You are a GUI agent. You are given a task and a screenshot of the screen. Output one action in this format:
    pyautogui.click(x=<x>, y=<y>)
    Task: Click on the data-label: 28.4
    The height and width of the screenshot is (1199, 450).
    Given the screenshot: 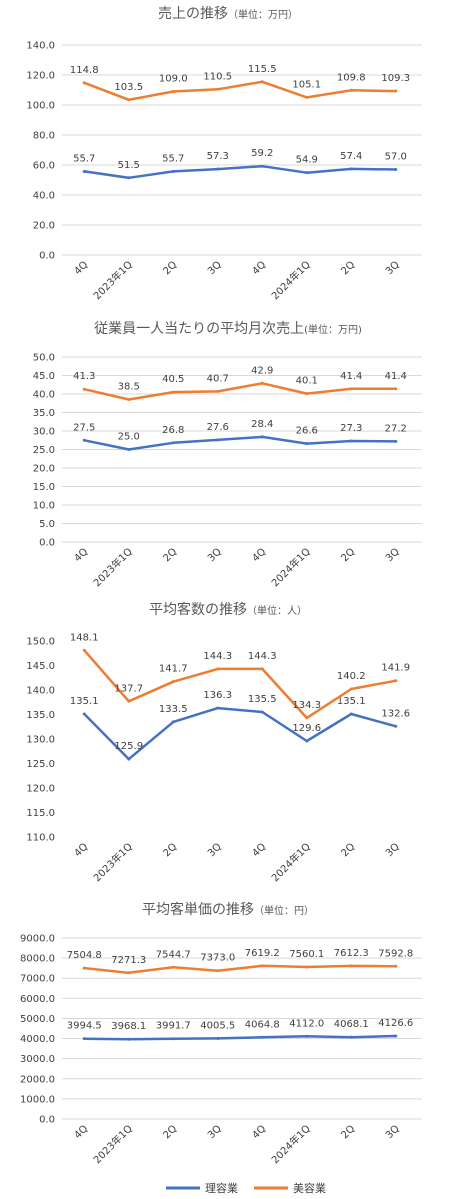 What is the action you would take?
    pyautogui.click(x=262, y=424)
    